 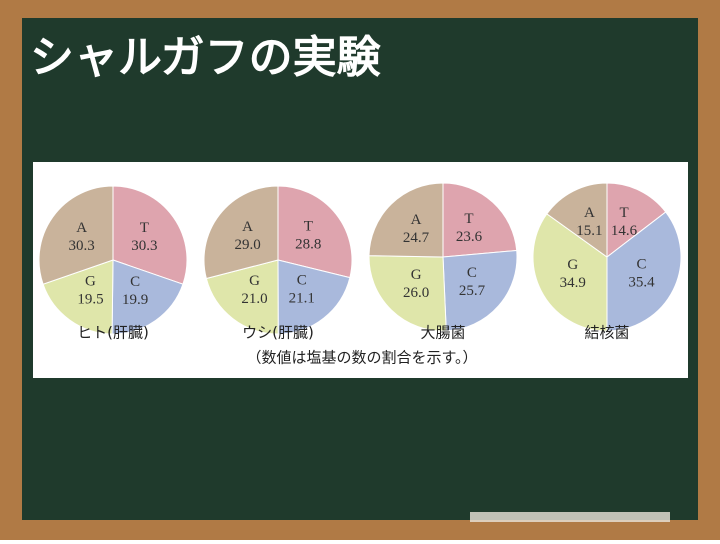 What do you see at coordinates (302, 299) in the screenshot?
I see `slice-value: 21.1` at bounding box center [302, 299].